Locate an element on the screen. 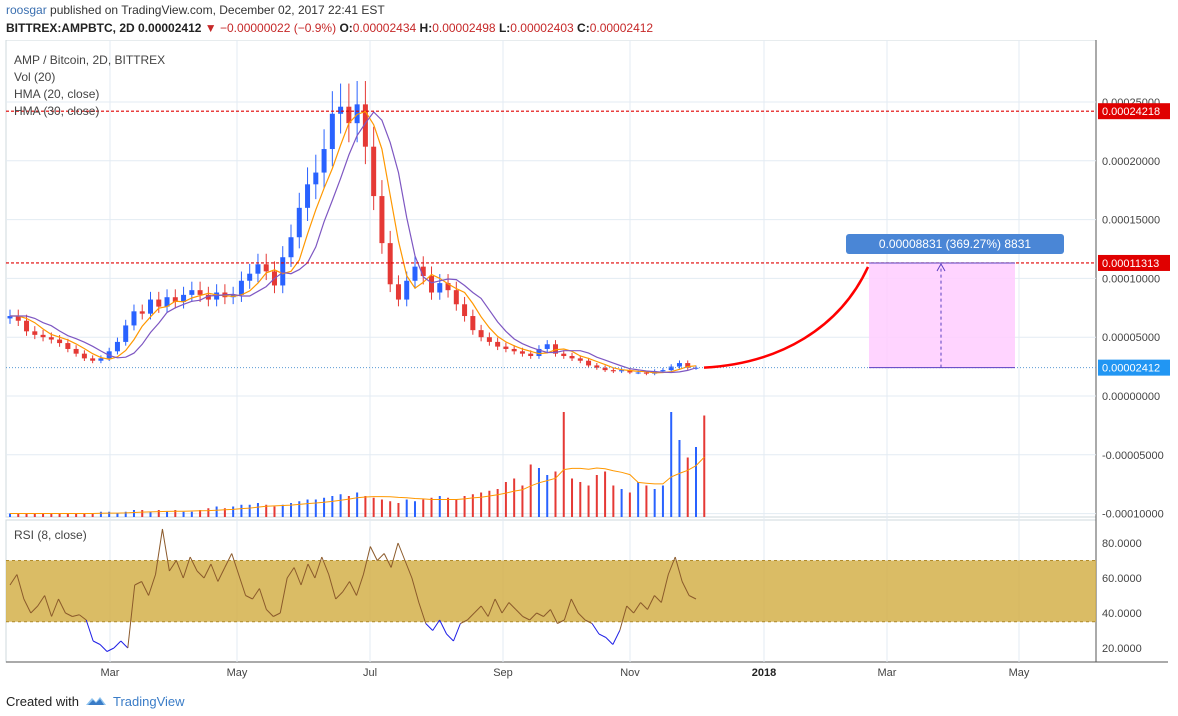 The height and width of the screenshot is (716, 1178). legend-pair: AMP / Bitcoin, 2D, BITTREX is located at coordinates (90, 60).